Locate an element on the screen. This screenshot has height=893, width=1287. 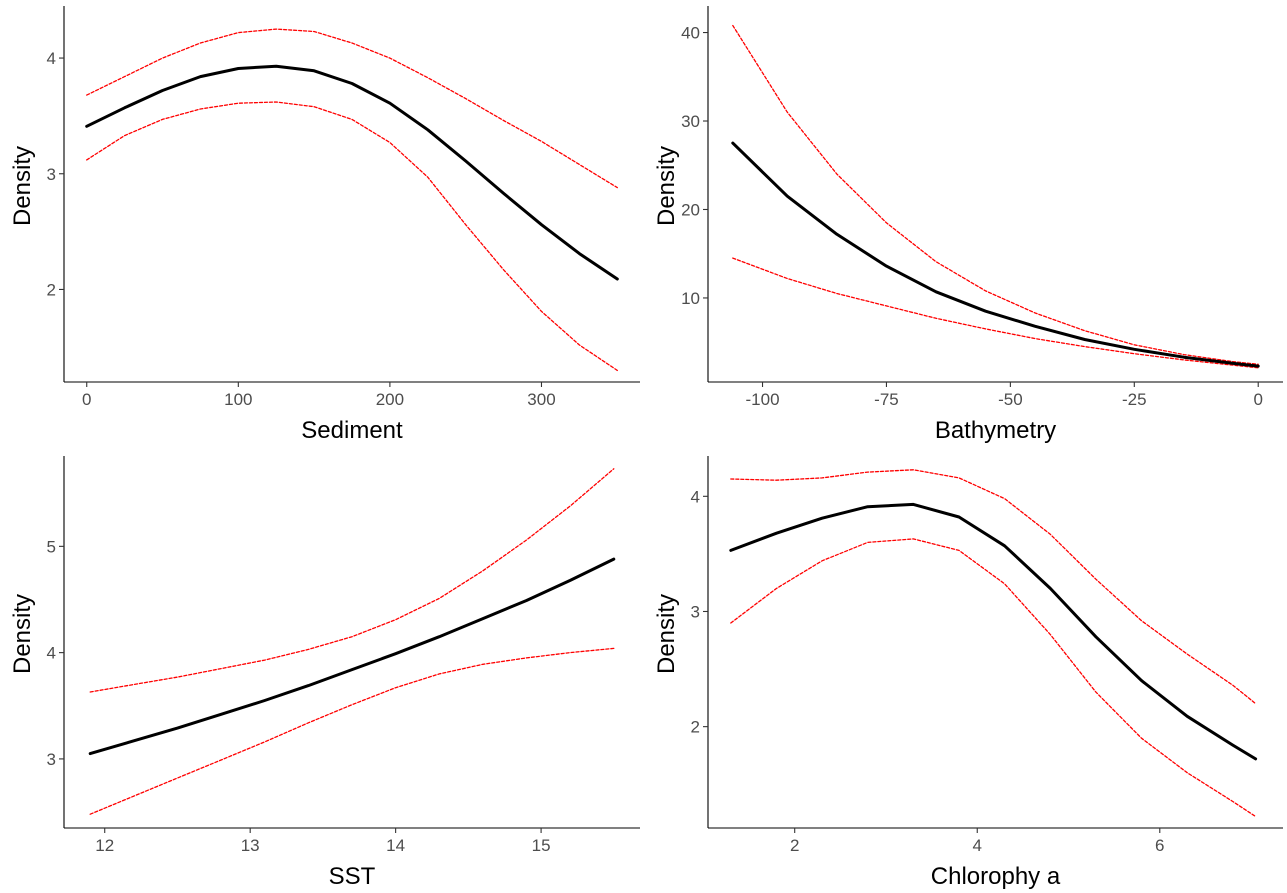
x-tick-label: -50 is located at coordinates (1010, 399).